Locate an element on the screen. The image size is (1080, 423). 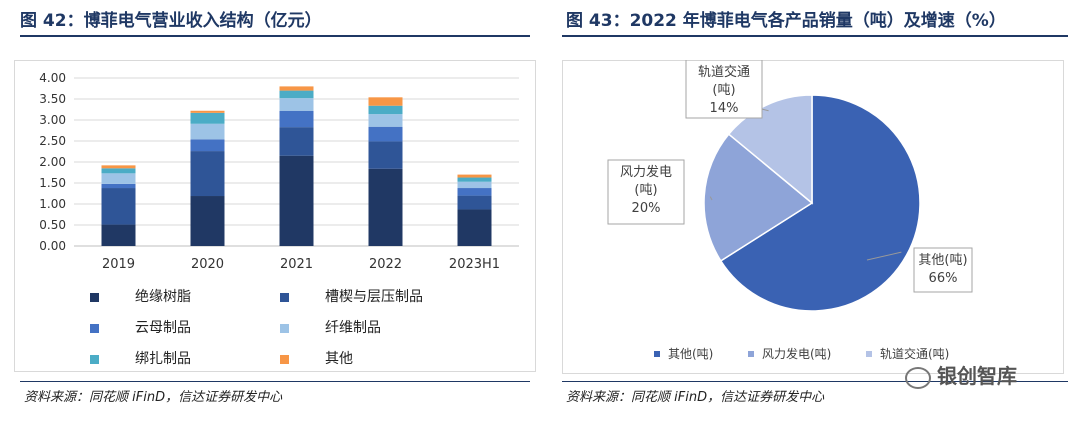
left-source-note: 资料来源：同花顺 iFinD，信达证券研发中心 is located at coordinates (153, 397).